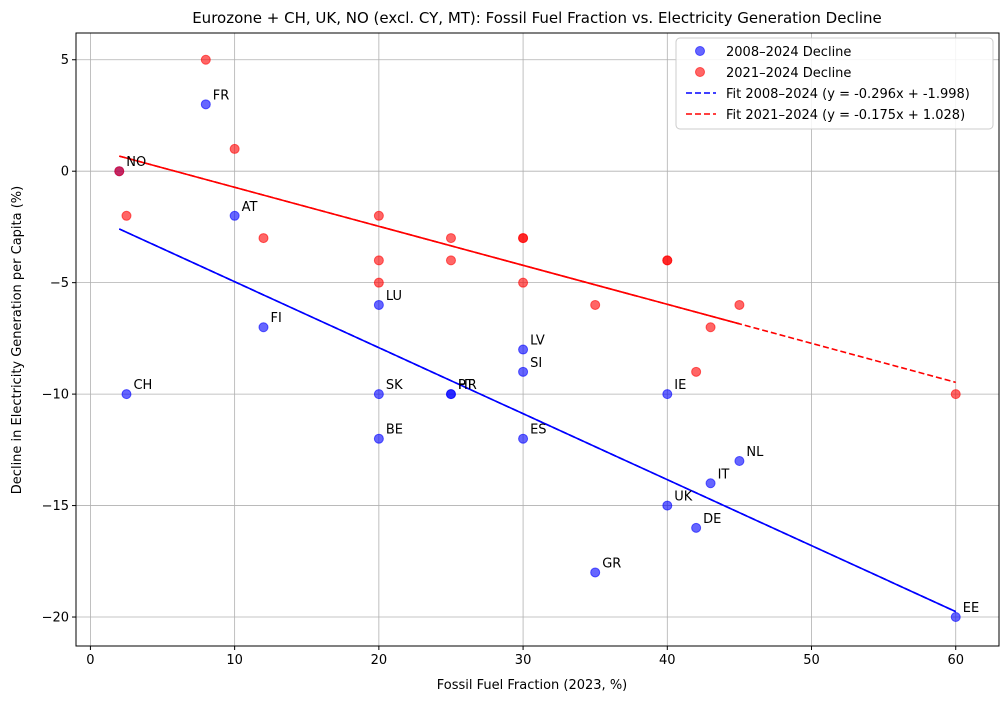 This screenshot has width=1008, height=701. Describe the element at coordinates (394, 430) in the screenshot. I see `point-label: BE` at that location.